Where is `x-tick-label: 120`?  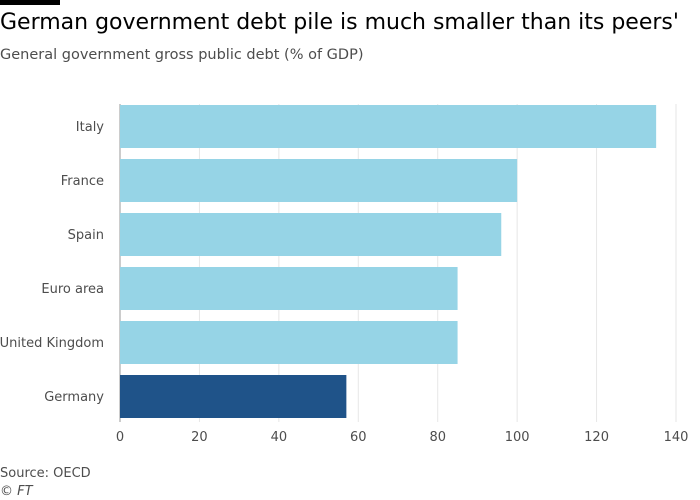 x-tick-label: 120 is located at coordinates (596, 437).